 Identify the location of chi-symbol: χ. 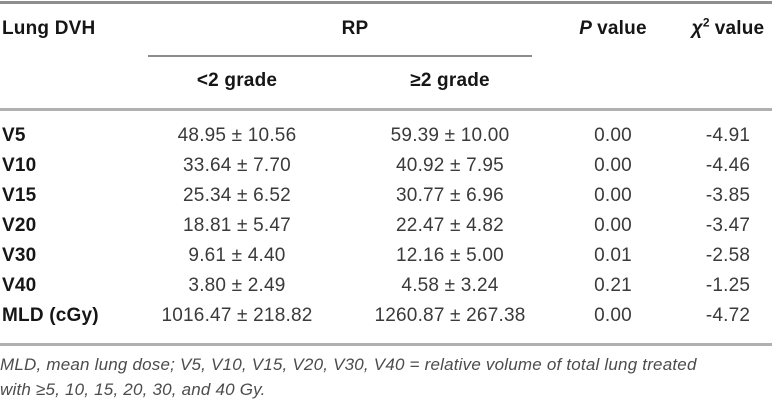
(697, 28).